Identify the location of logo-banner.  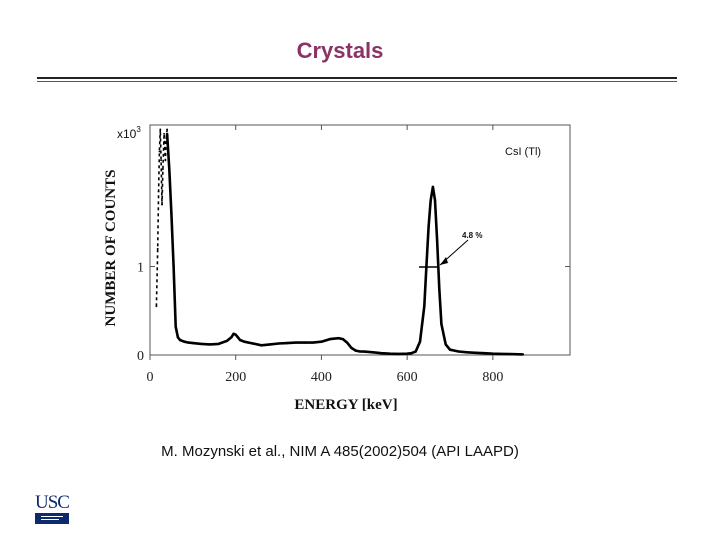
(52, 518).